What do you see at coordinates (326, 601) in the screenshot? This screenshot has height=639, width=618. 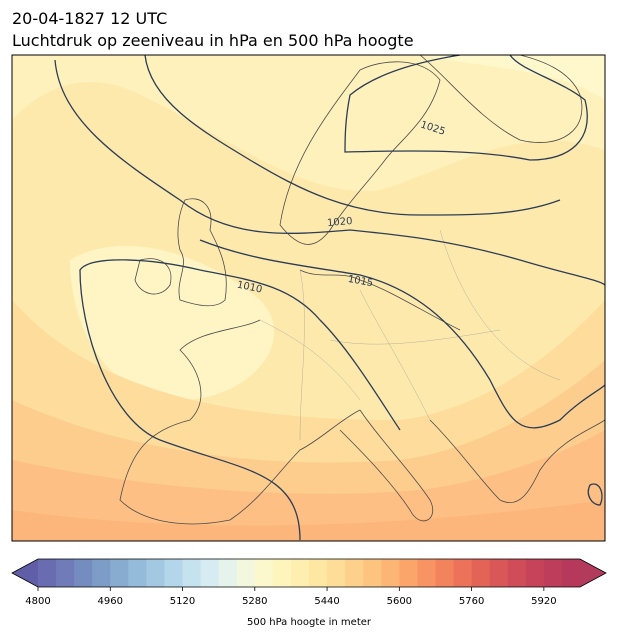 I see `colorbar-tick-label: 5440` at bounding box center [326, 601].